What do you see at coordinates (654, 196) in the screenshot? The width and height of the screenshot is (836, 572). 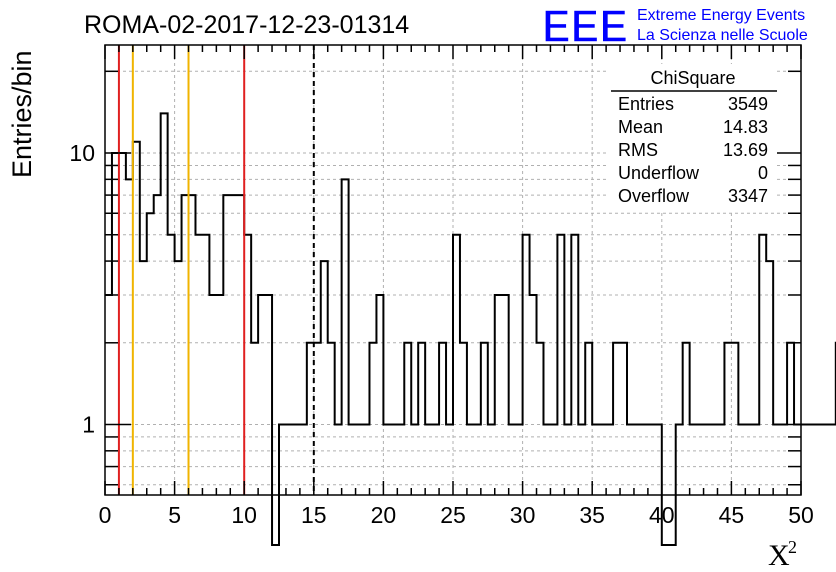 I see `stats-row-label: Overflow` at bounding box center [654, 196].